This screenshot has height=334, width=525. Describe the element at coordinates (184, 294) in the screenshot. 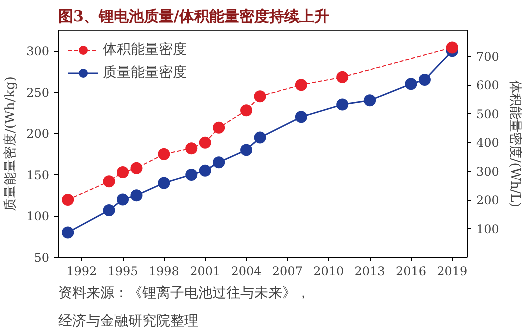

I see `text: 资料来源：《锂离子电池过往与未来》，` at that location.